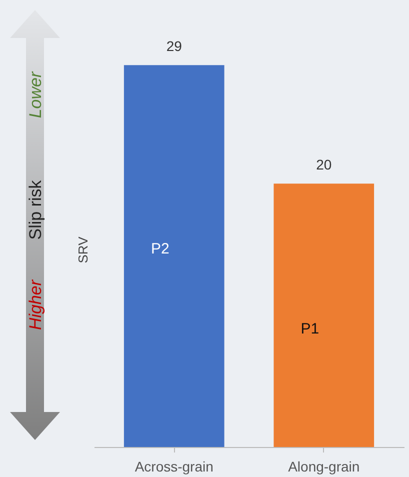 The height and width of the screenshot is (477, 409). What do you see at coordinates (174, 466) in the screenshot?
I see `x-tick-label: Across-grain` at bounding box center [174, 466].